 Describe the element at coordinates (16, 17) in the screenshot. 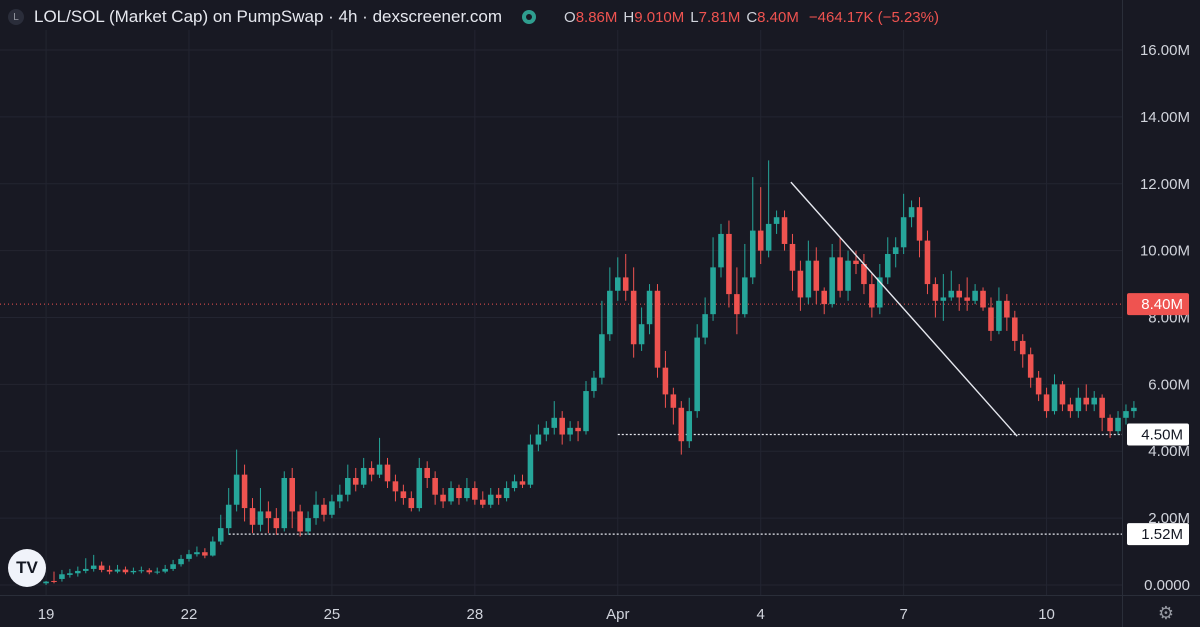

I see `symbol-badge: L` at that location.